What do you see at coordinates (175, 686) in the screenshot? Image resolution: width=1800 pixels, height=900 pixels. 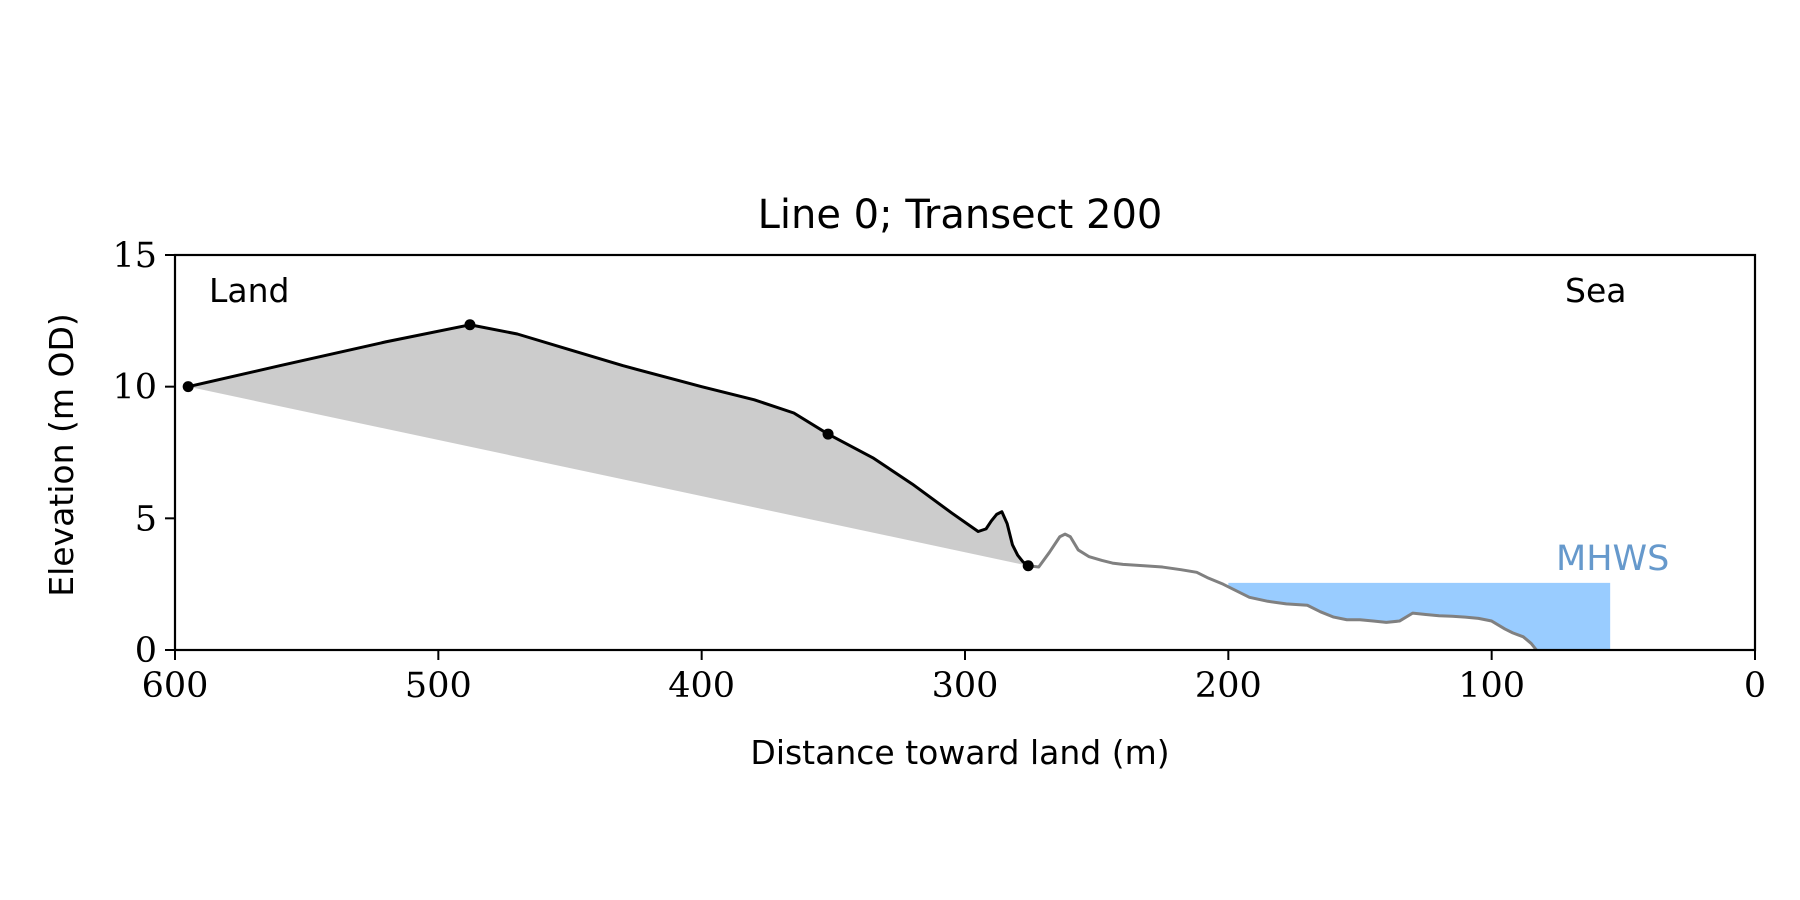 I see `x-tick-label: 600` at bounding box center [175, 686].